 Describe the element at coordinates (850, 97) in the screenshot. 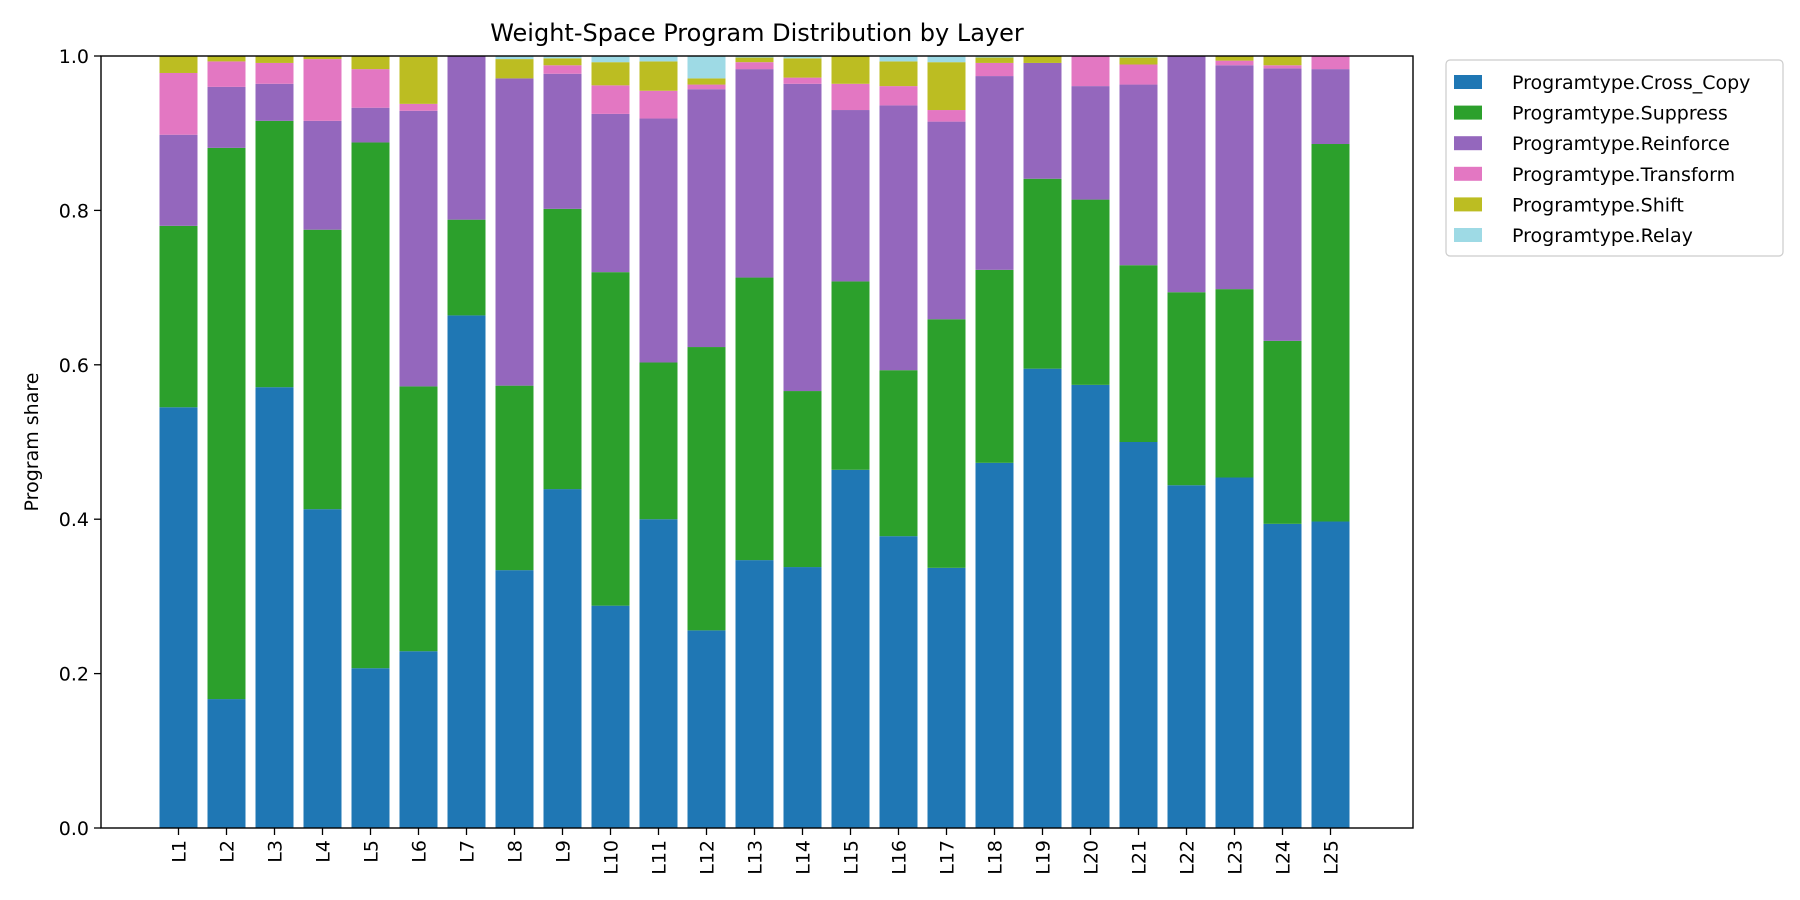

I see `bar-segment-L15-transform` at that location.